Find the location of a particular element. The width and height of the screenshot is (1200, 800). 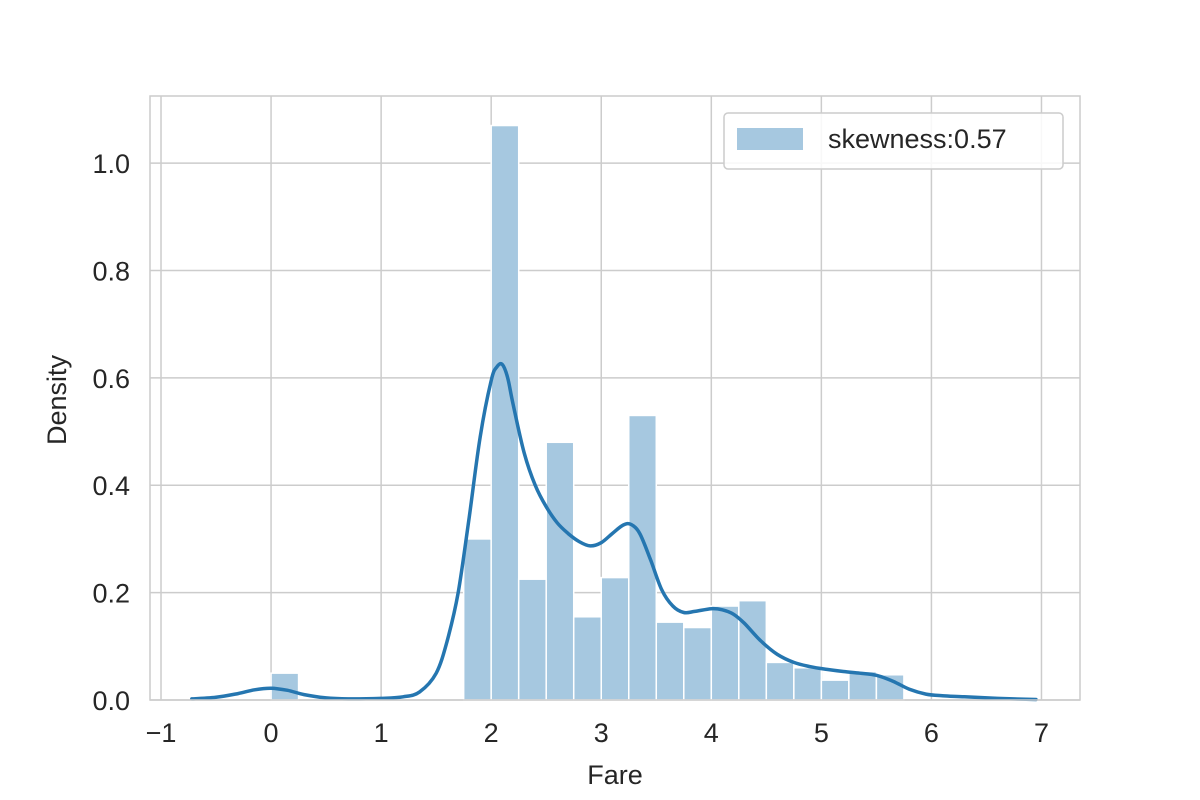

x-axis-label: Fare is located at coordinates (615, 775).